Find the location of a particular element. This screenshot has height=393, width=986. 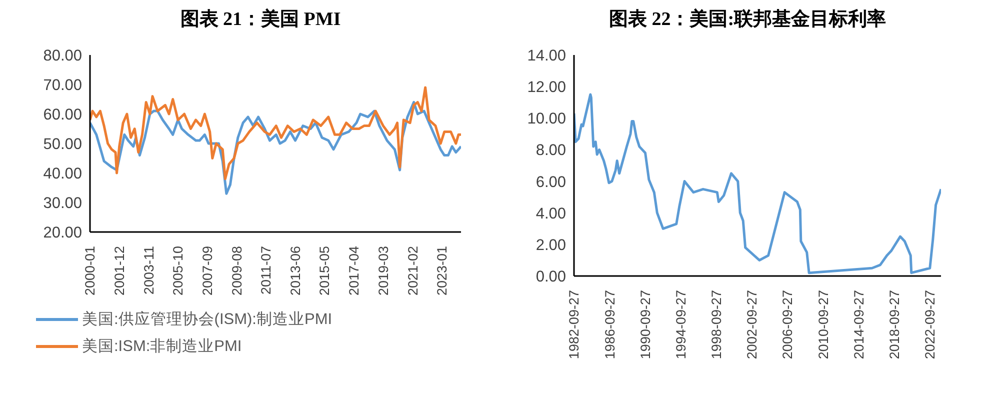

x-tick-label: 2006-09-27 is located at coordinates (788, 325).